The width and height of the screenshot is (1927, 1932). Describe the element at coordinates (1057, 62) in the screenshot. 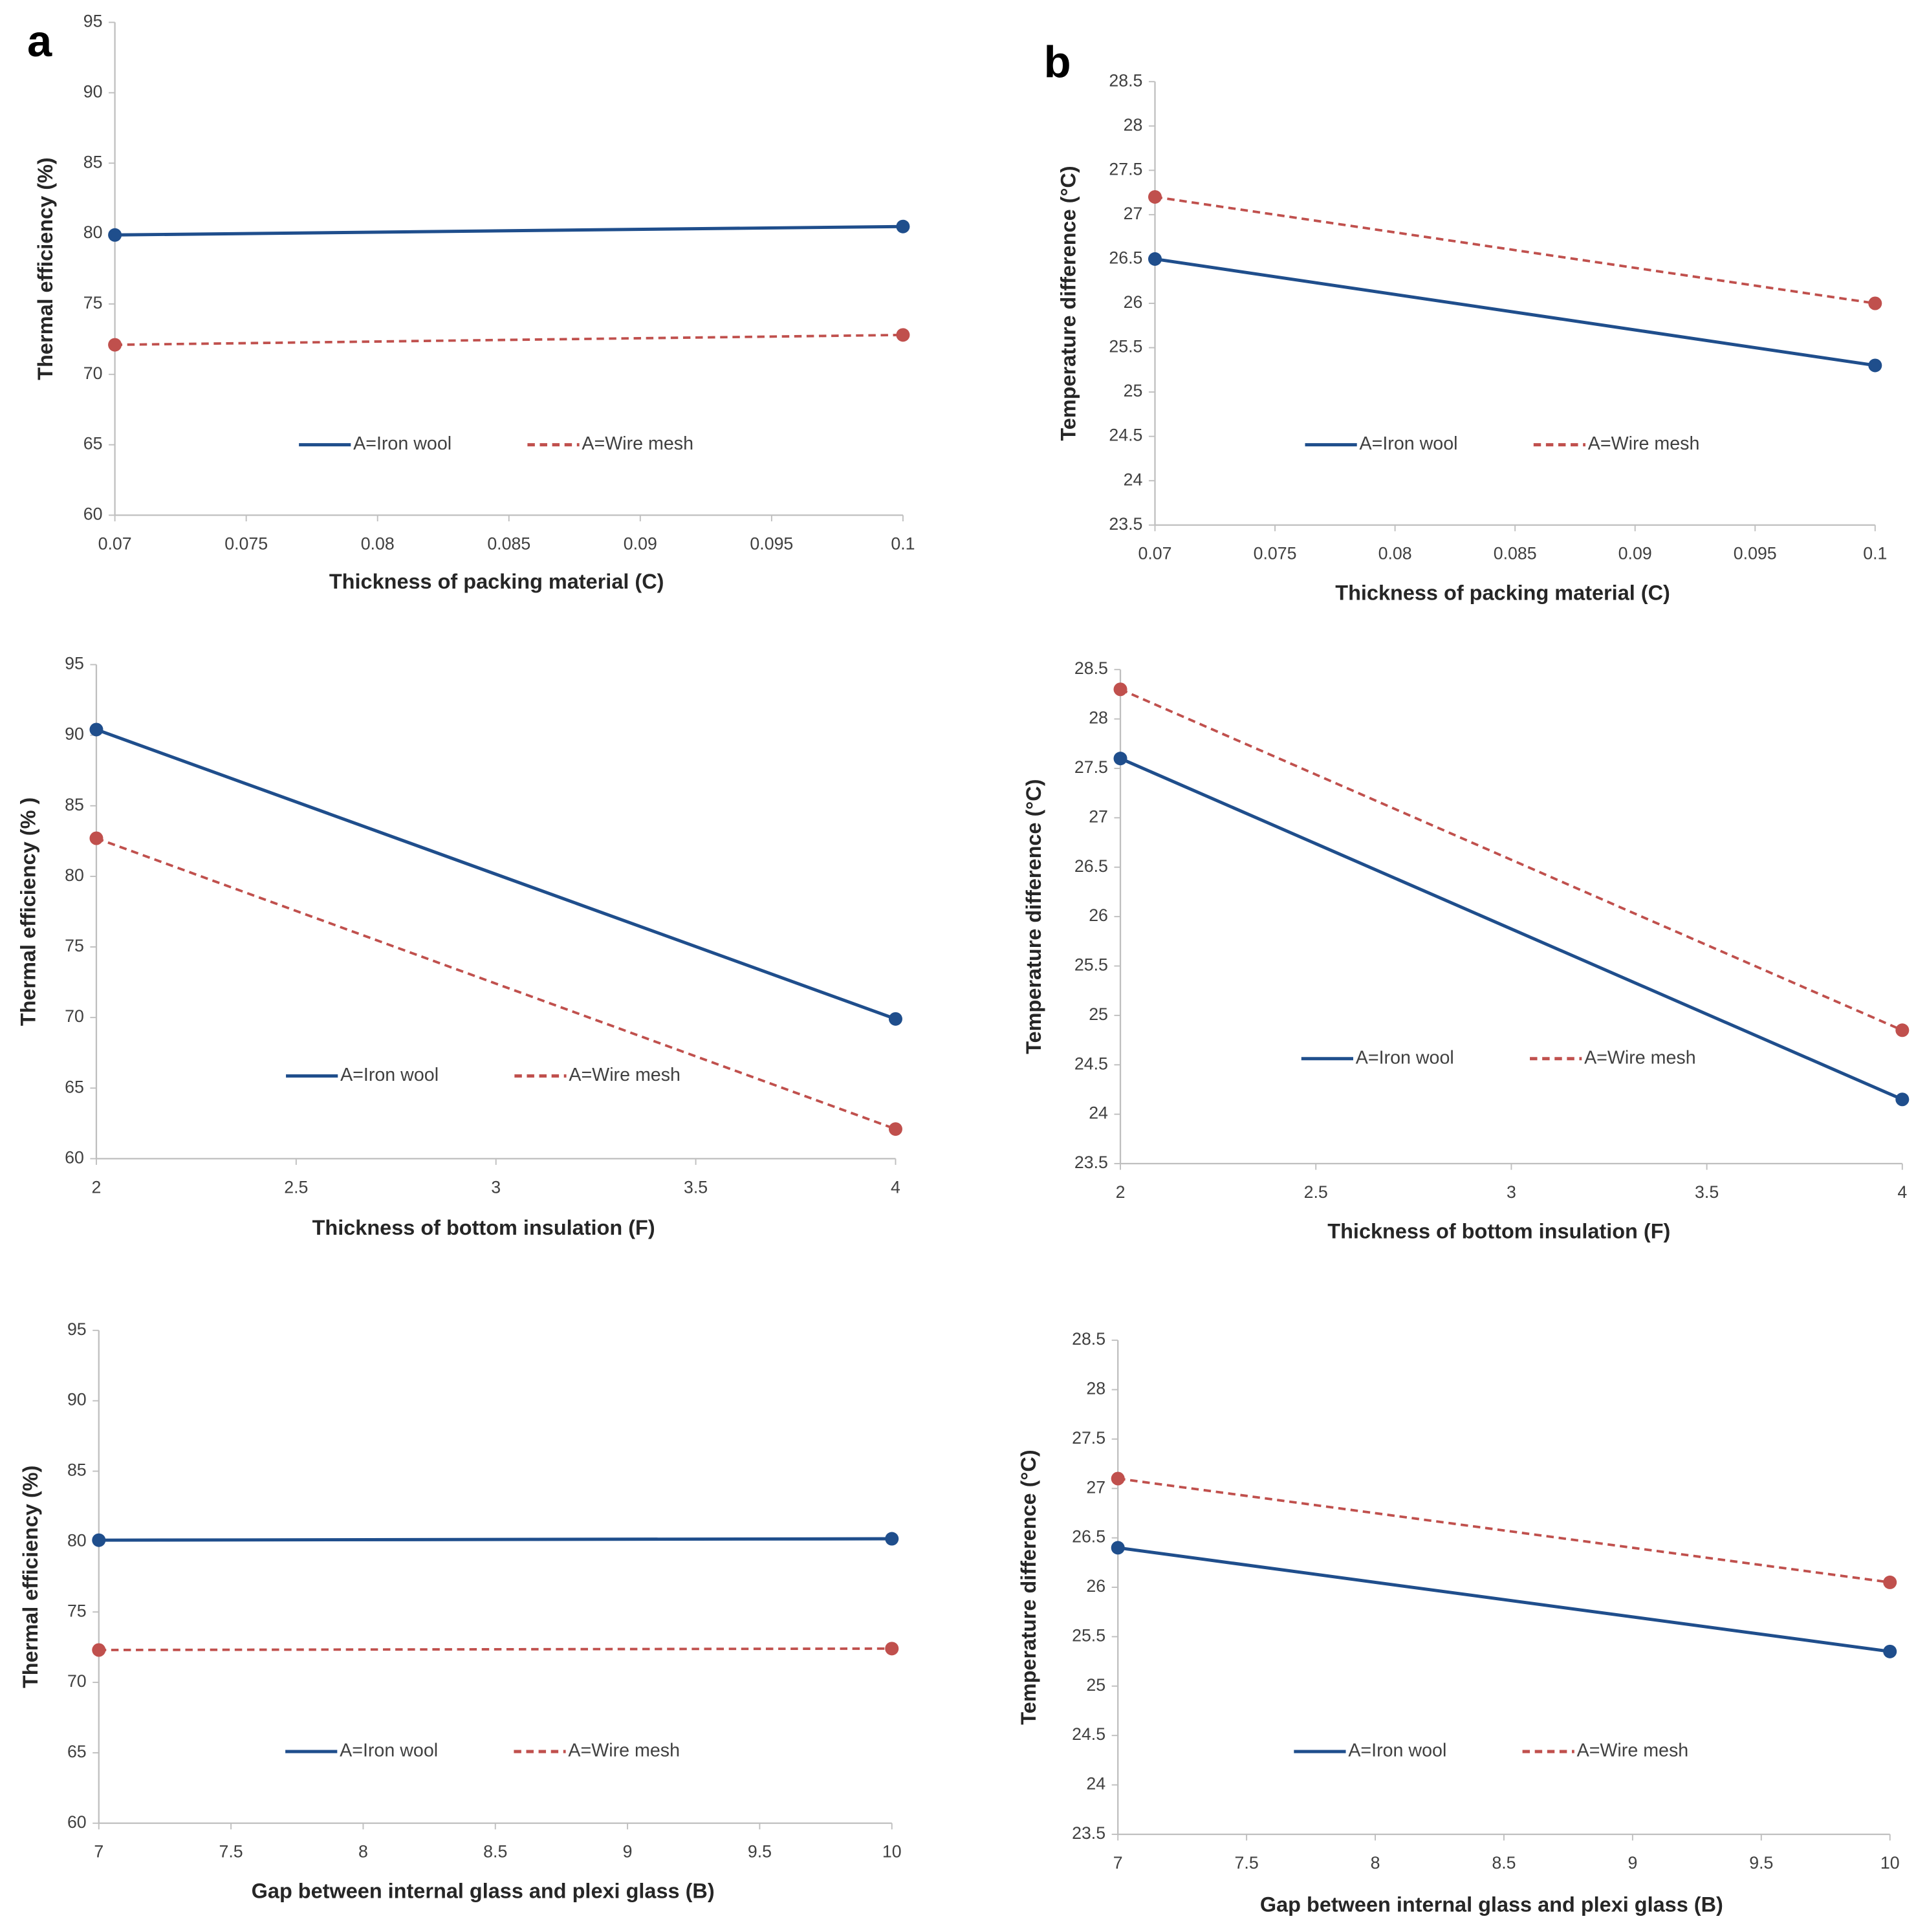

I see `panel-label: b` at that location.